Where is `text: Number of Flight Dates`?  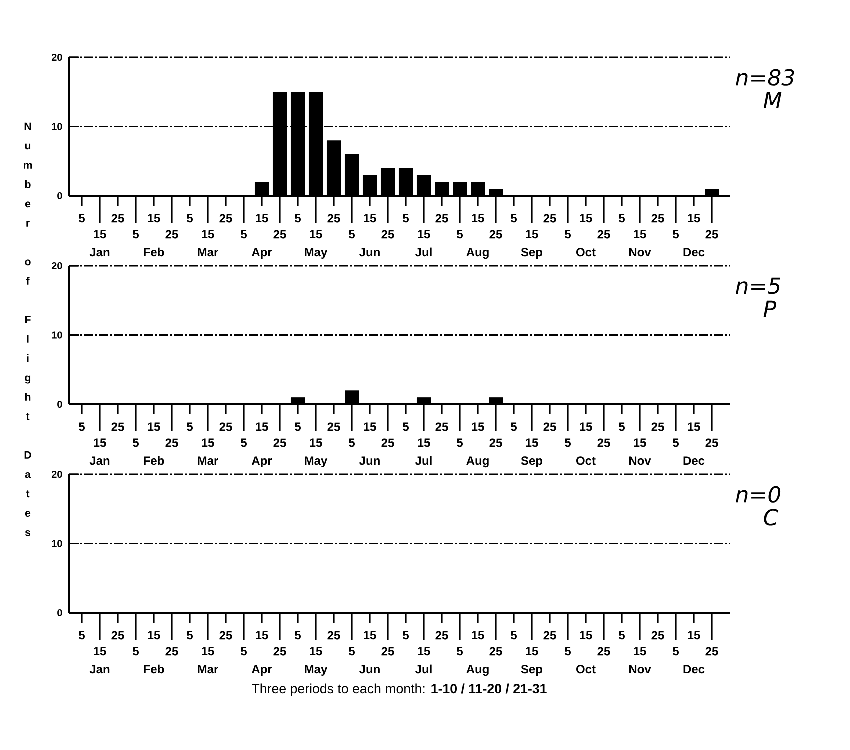
text: Number of Flight Dates is located at coordinates (28, 329).